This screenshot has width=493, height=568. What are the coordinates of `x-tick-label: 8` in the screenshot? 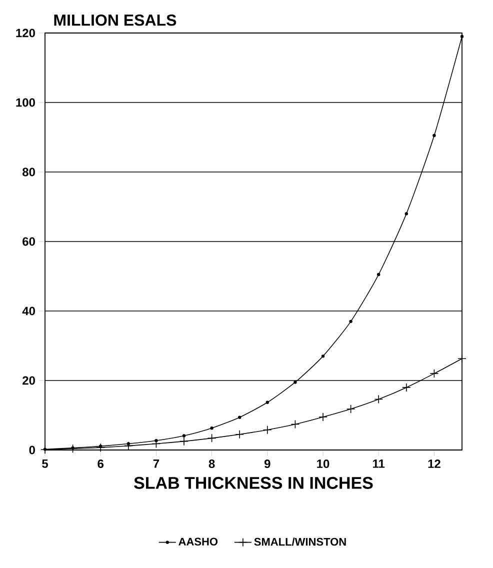 It's located at (211, 464).